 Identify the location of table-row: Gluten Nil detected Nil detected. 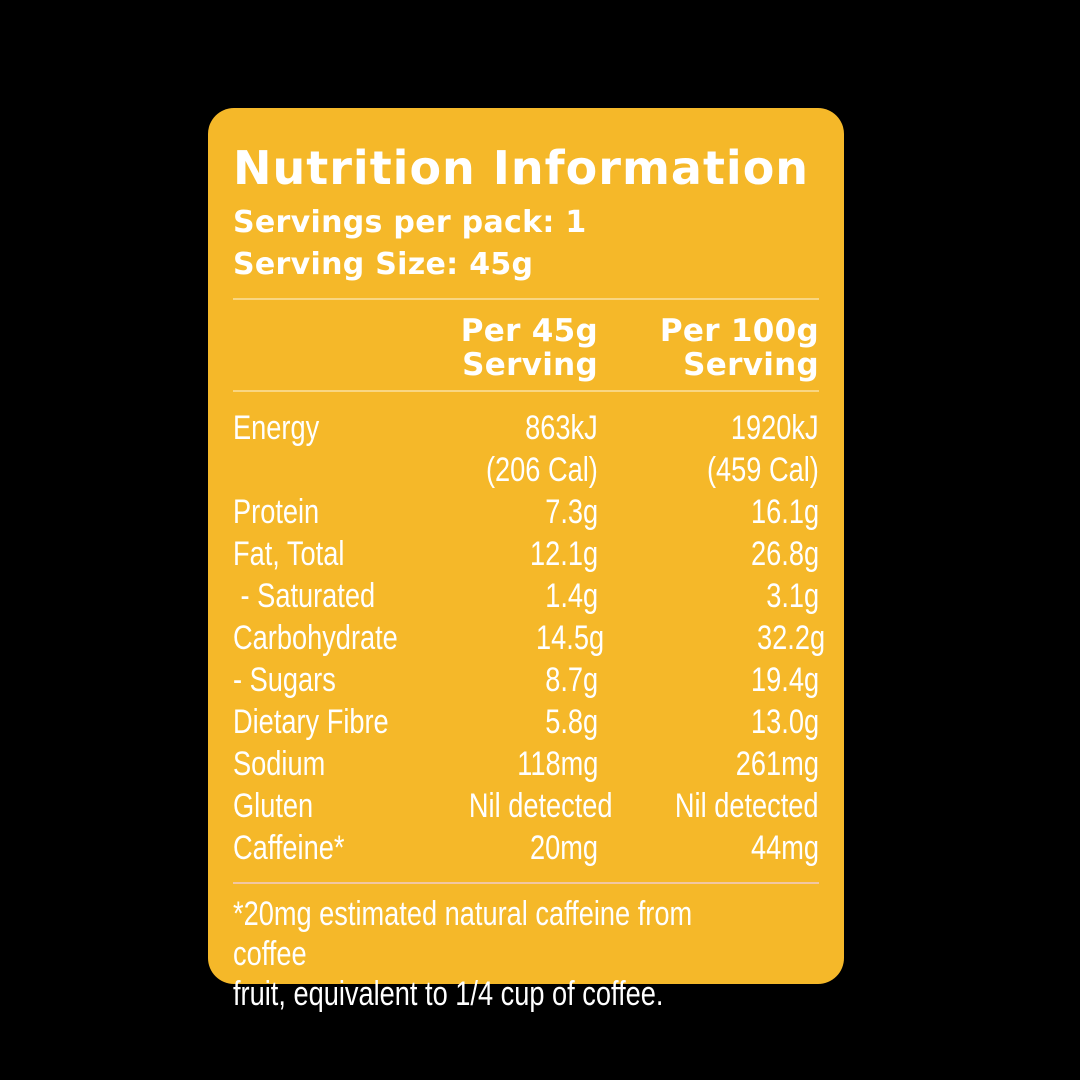
(526, 806).